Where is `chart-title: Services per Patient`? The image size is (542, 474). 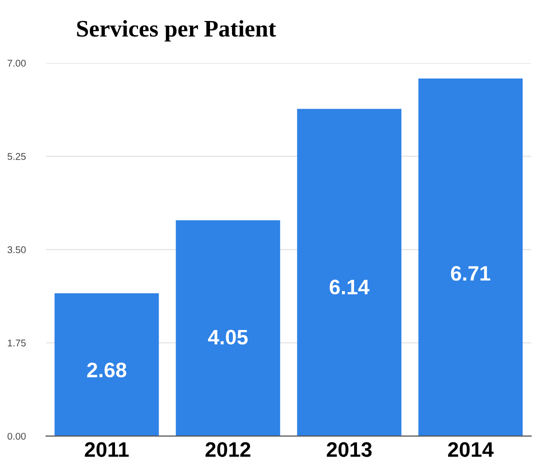
chart-title: Services per Patient is located at coordinates (176, 31).